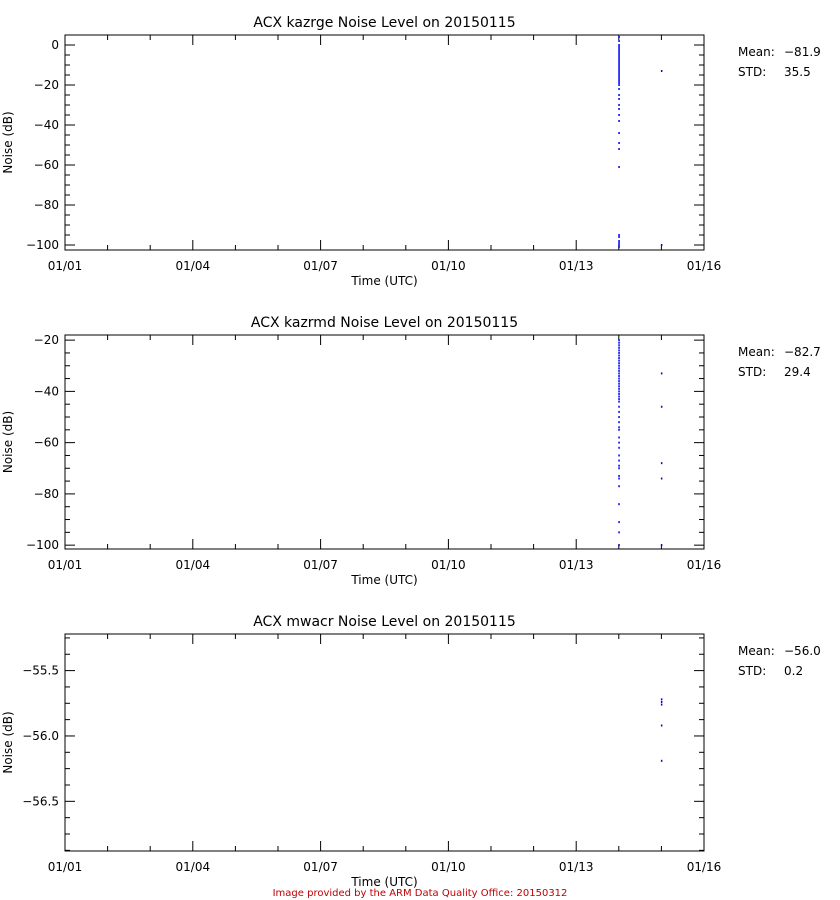 Image resolution: width=840 pixels, height=900 pixels. I want to click on chart-title: ACX kazrge Noise Level on 20150115, so click(384, 23).